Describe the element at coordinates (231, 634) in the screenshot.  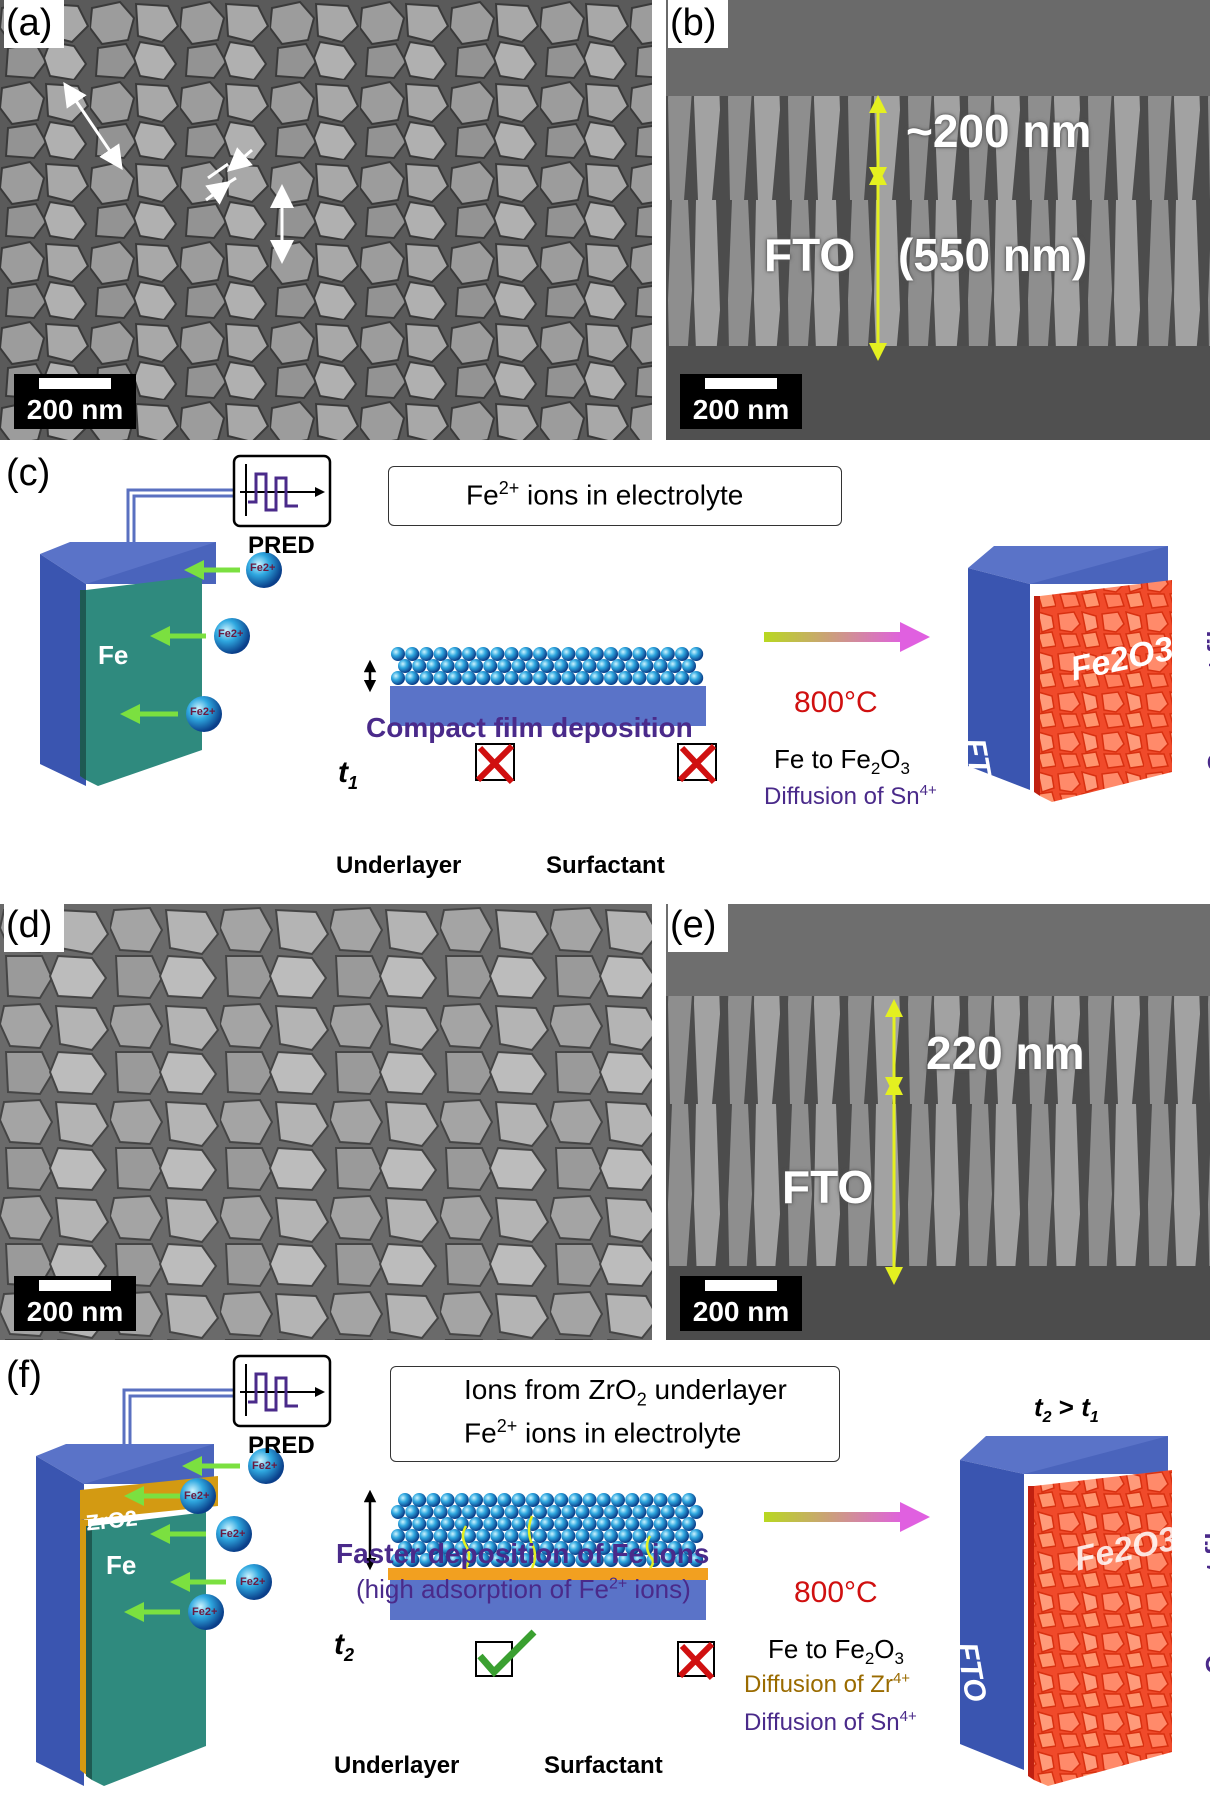
I see `ion-label-c-2: Fe2+` at that location.